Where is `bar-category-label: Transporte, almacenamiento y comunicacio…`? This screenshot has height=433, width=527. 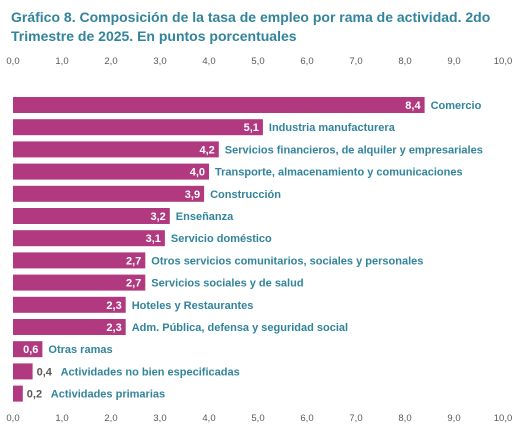 bar-category-label: Transporte, almacenamiento y comunicacio… is located at coordinates (339, 173).